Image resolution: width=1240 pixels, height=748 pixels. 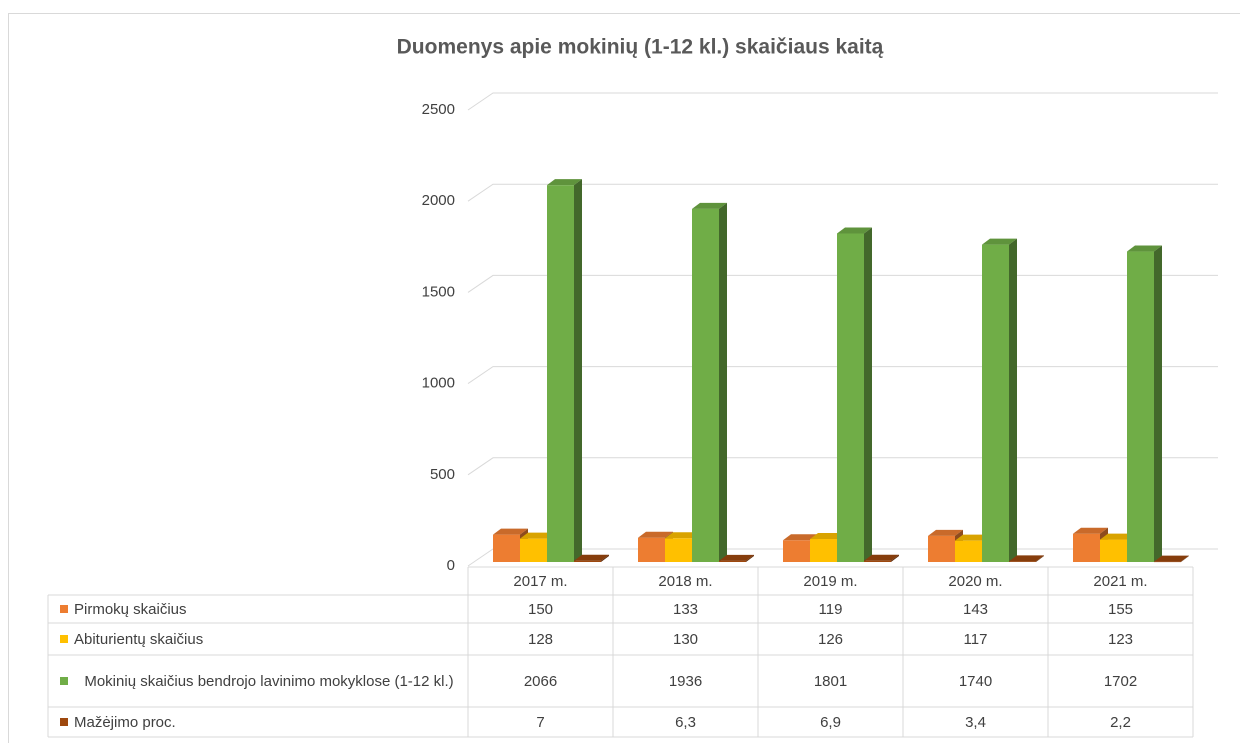 What do you see at coordinates (830, 639) in the screenshot?
I see `table-value: 126` at bounding box center [830, 639].